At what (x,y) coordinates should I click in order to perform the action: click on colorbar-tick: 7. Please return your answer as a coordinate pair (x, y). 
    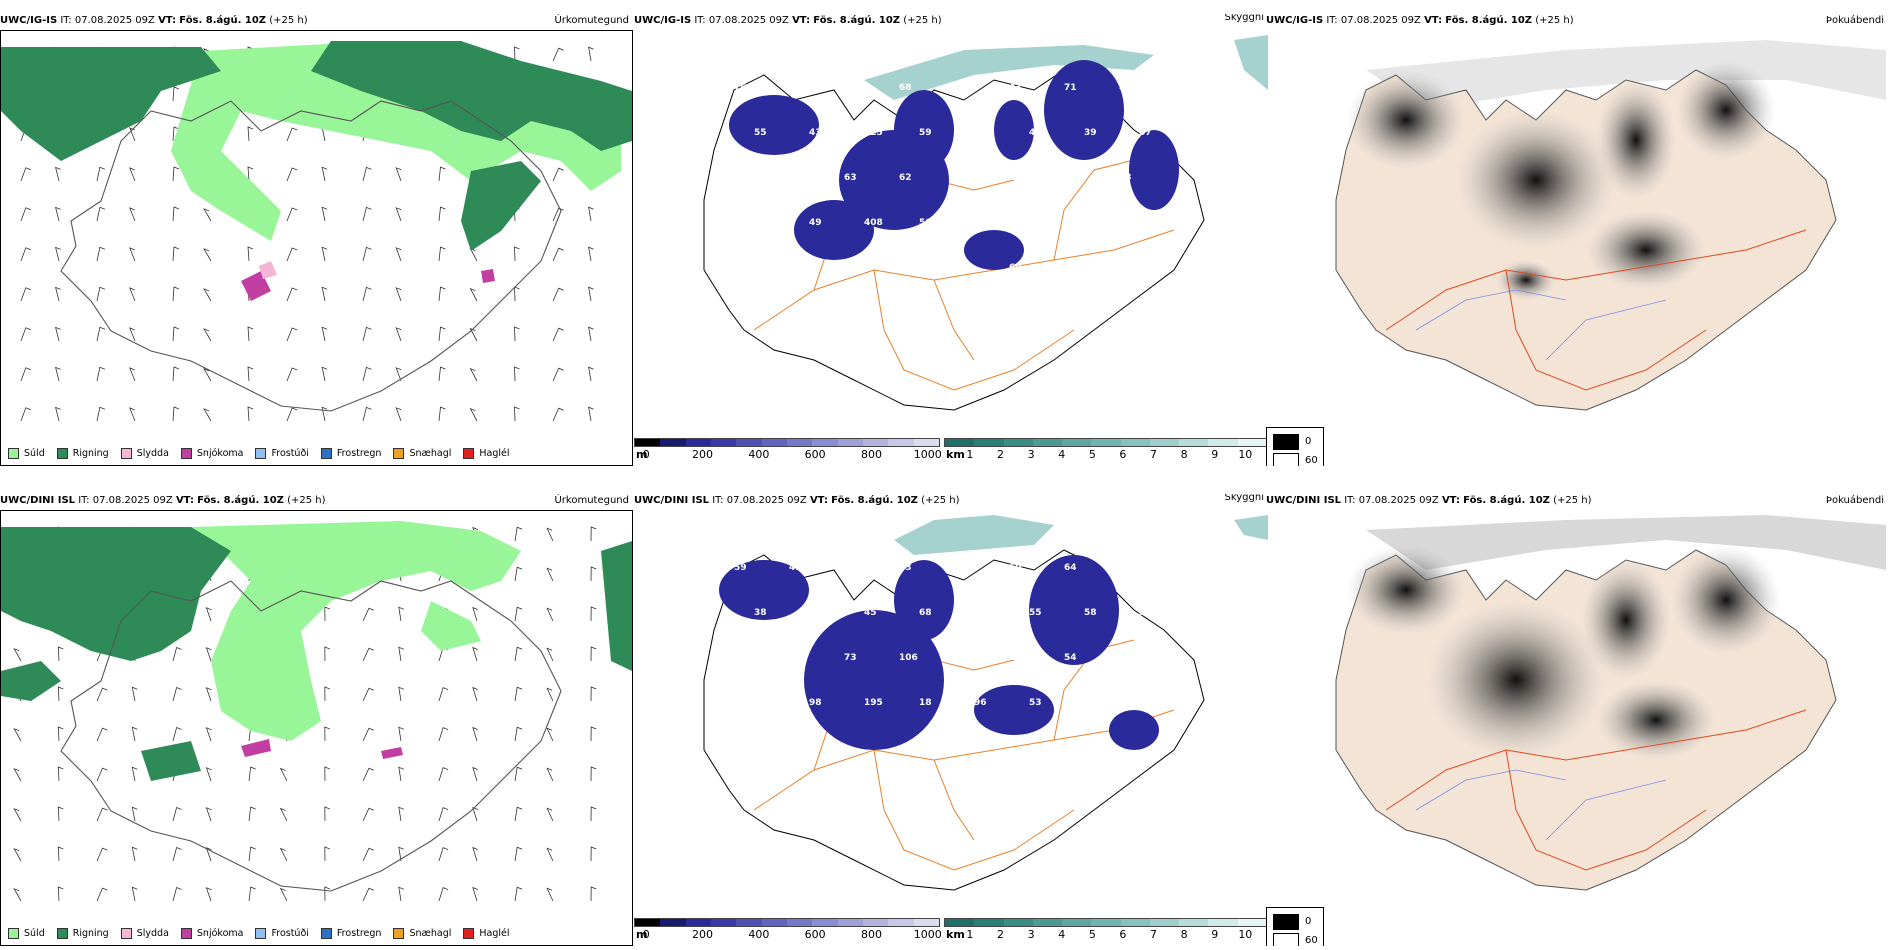
    Looking at the image, I should click on (1154, 934).